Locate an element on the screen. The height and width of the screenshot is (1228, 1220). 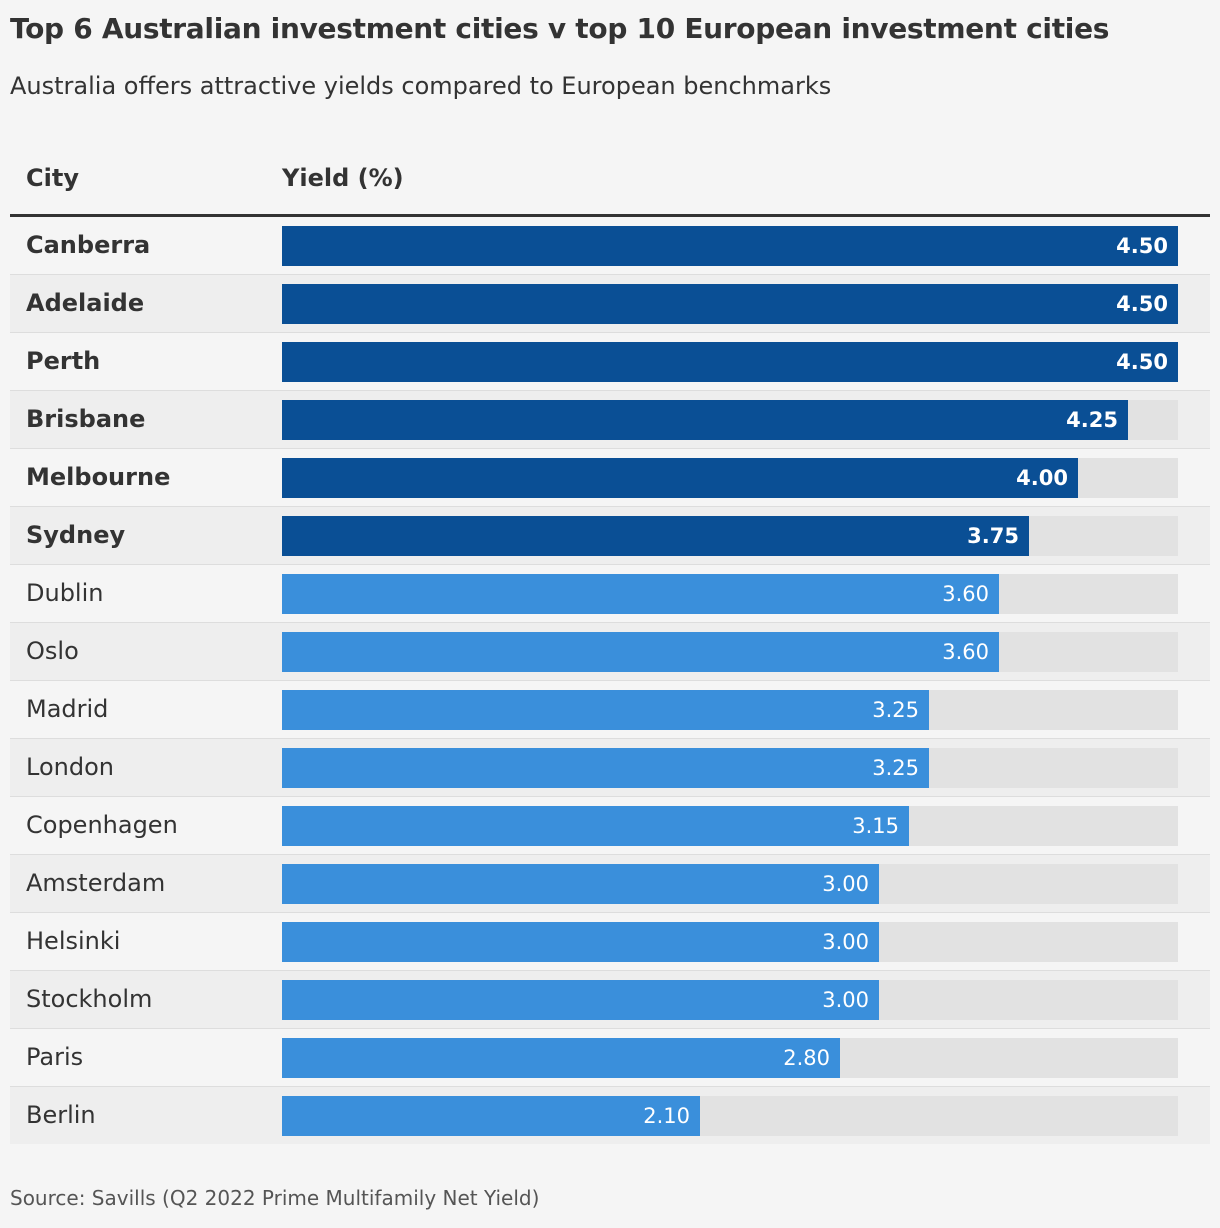
table-row: Perth 4.50 is located at coordinates (610, 362).